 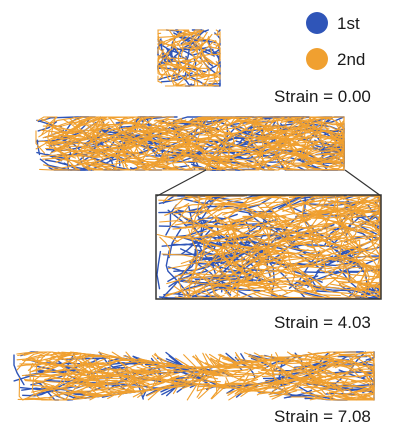 What do you see at coordinates (317, 59) in the screenshot?
I see `legend-dot-2nd` at bounding box center [317, 59].